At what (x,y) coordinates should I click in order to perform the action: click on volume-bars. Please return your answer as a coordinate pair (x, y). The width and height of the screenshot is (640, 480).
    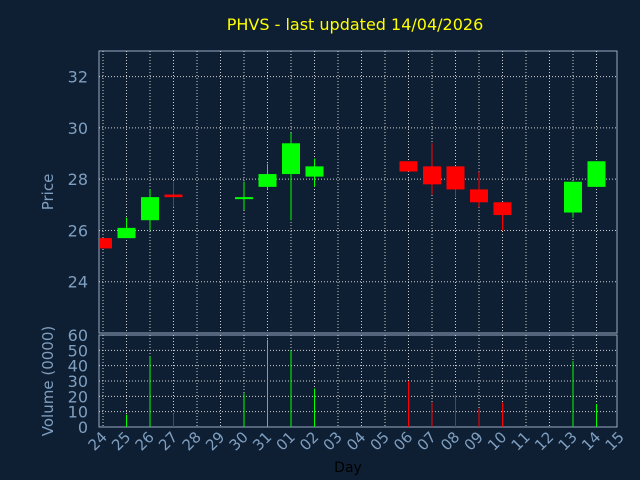
    Looking at the image, I should click on (361, 383).